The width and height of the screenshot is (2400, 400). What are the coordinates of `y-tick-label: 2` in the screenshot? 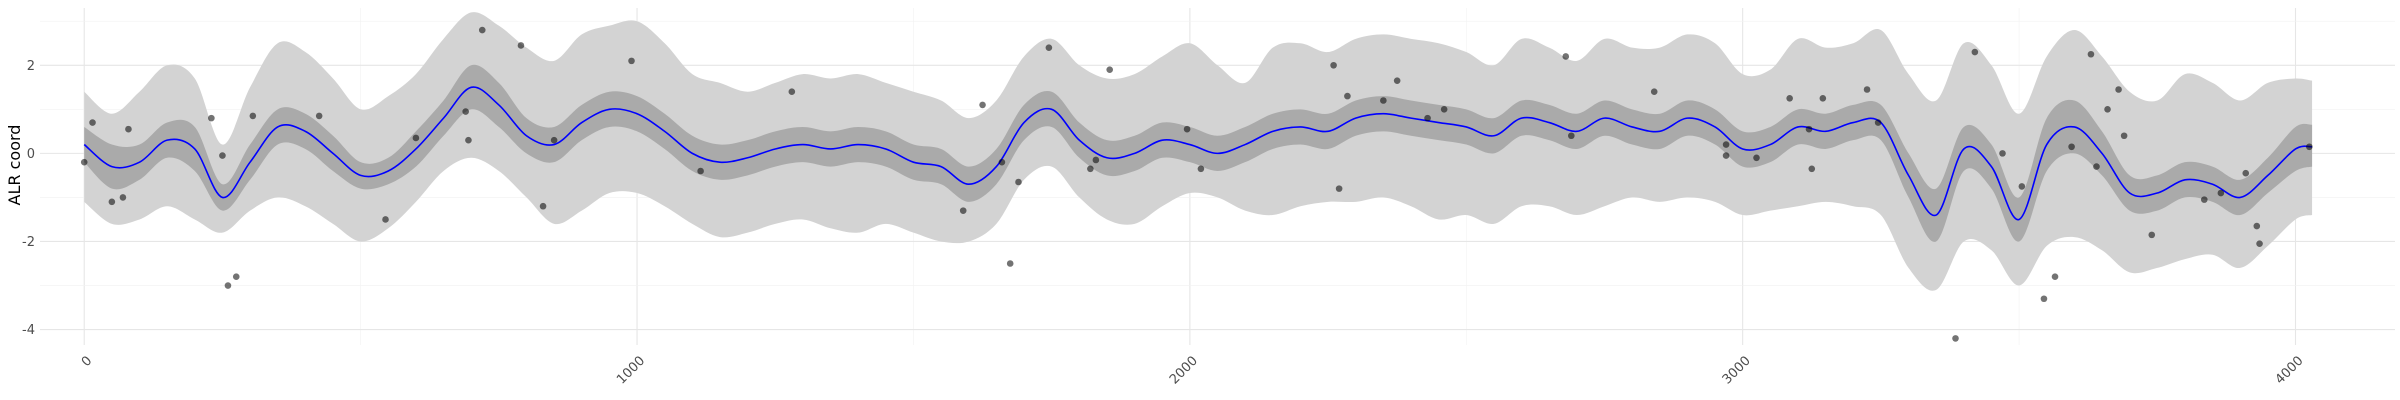 It's located at (31, 66).